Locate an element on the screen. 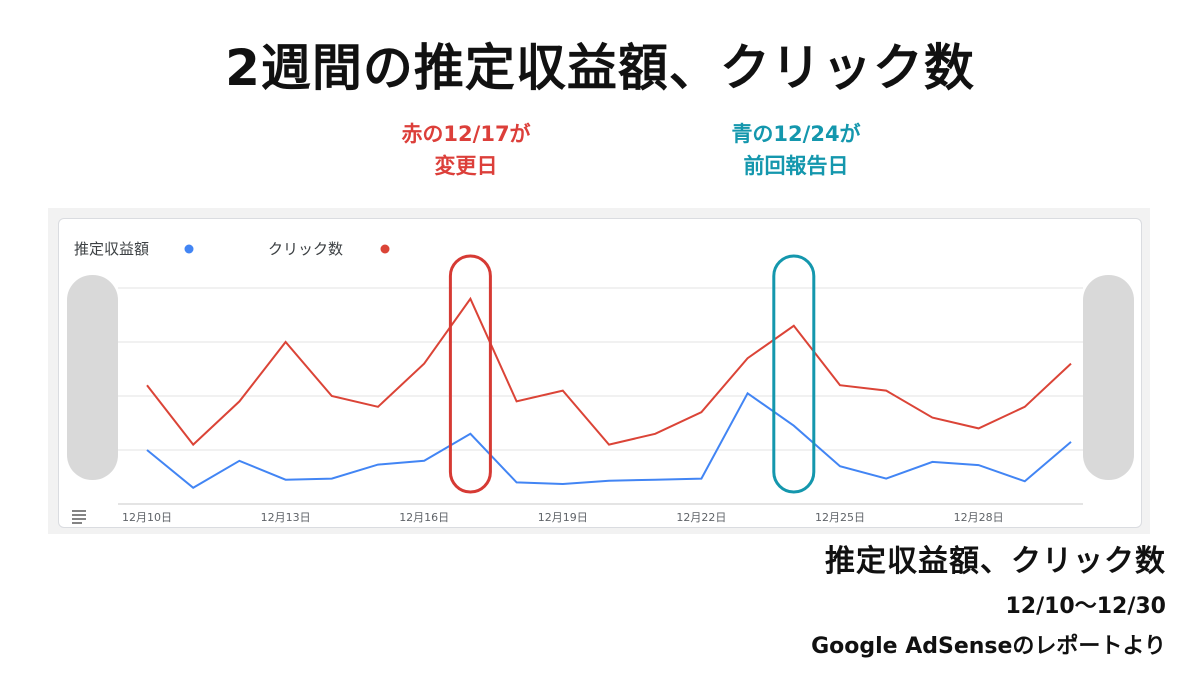 This screenshot has height=675, width=1200. series-line-revenue is located at coordinates (609, 440).